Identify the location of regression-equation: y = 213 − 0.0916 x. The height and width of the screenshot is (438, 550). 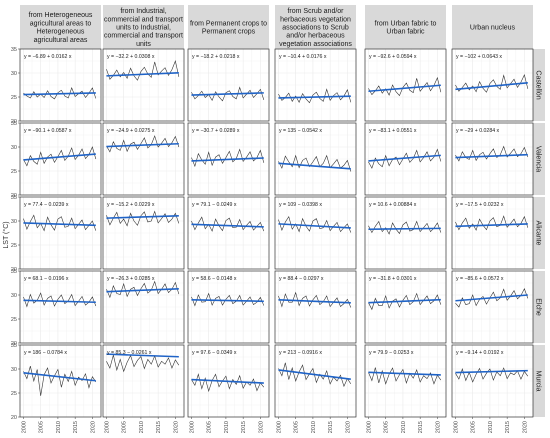
(300, 353).